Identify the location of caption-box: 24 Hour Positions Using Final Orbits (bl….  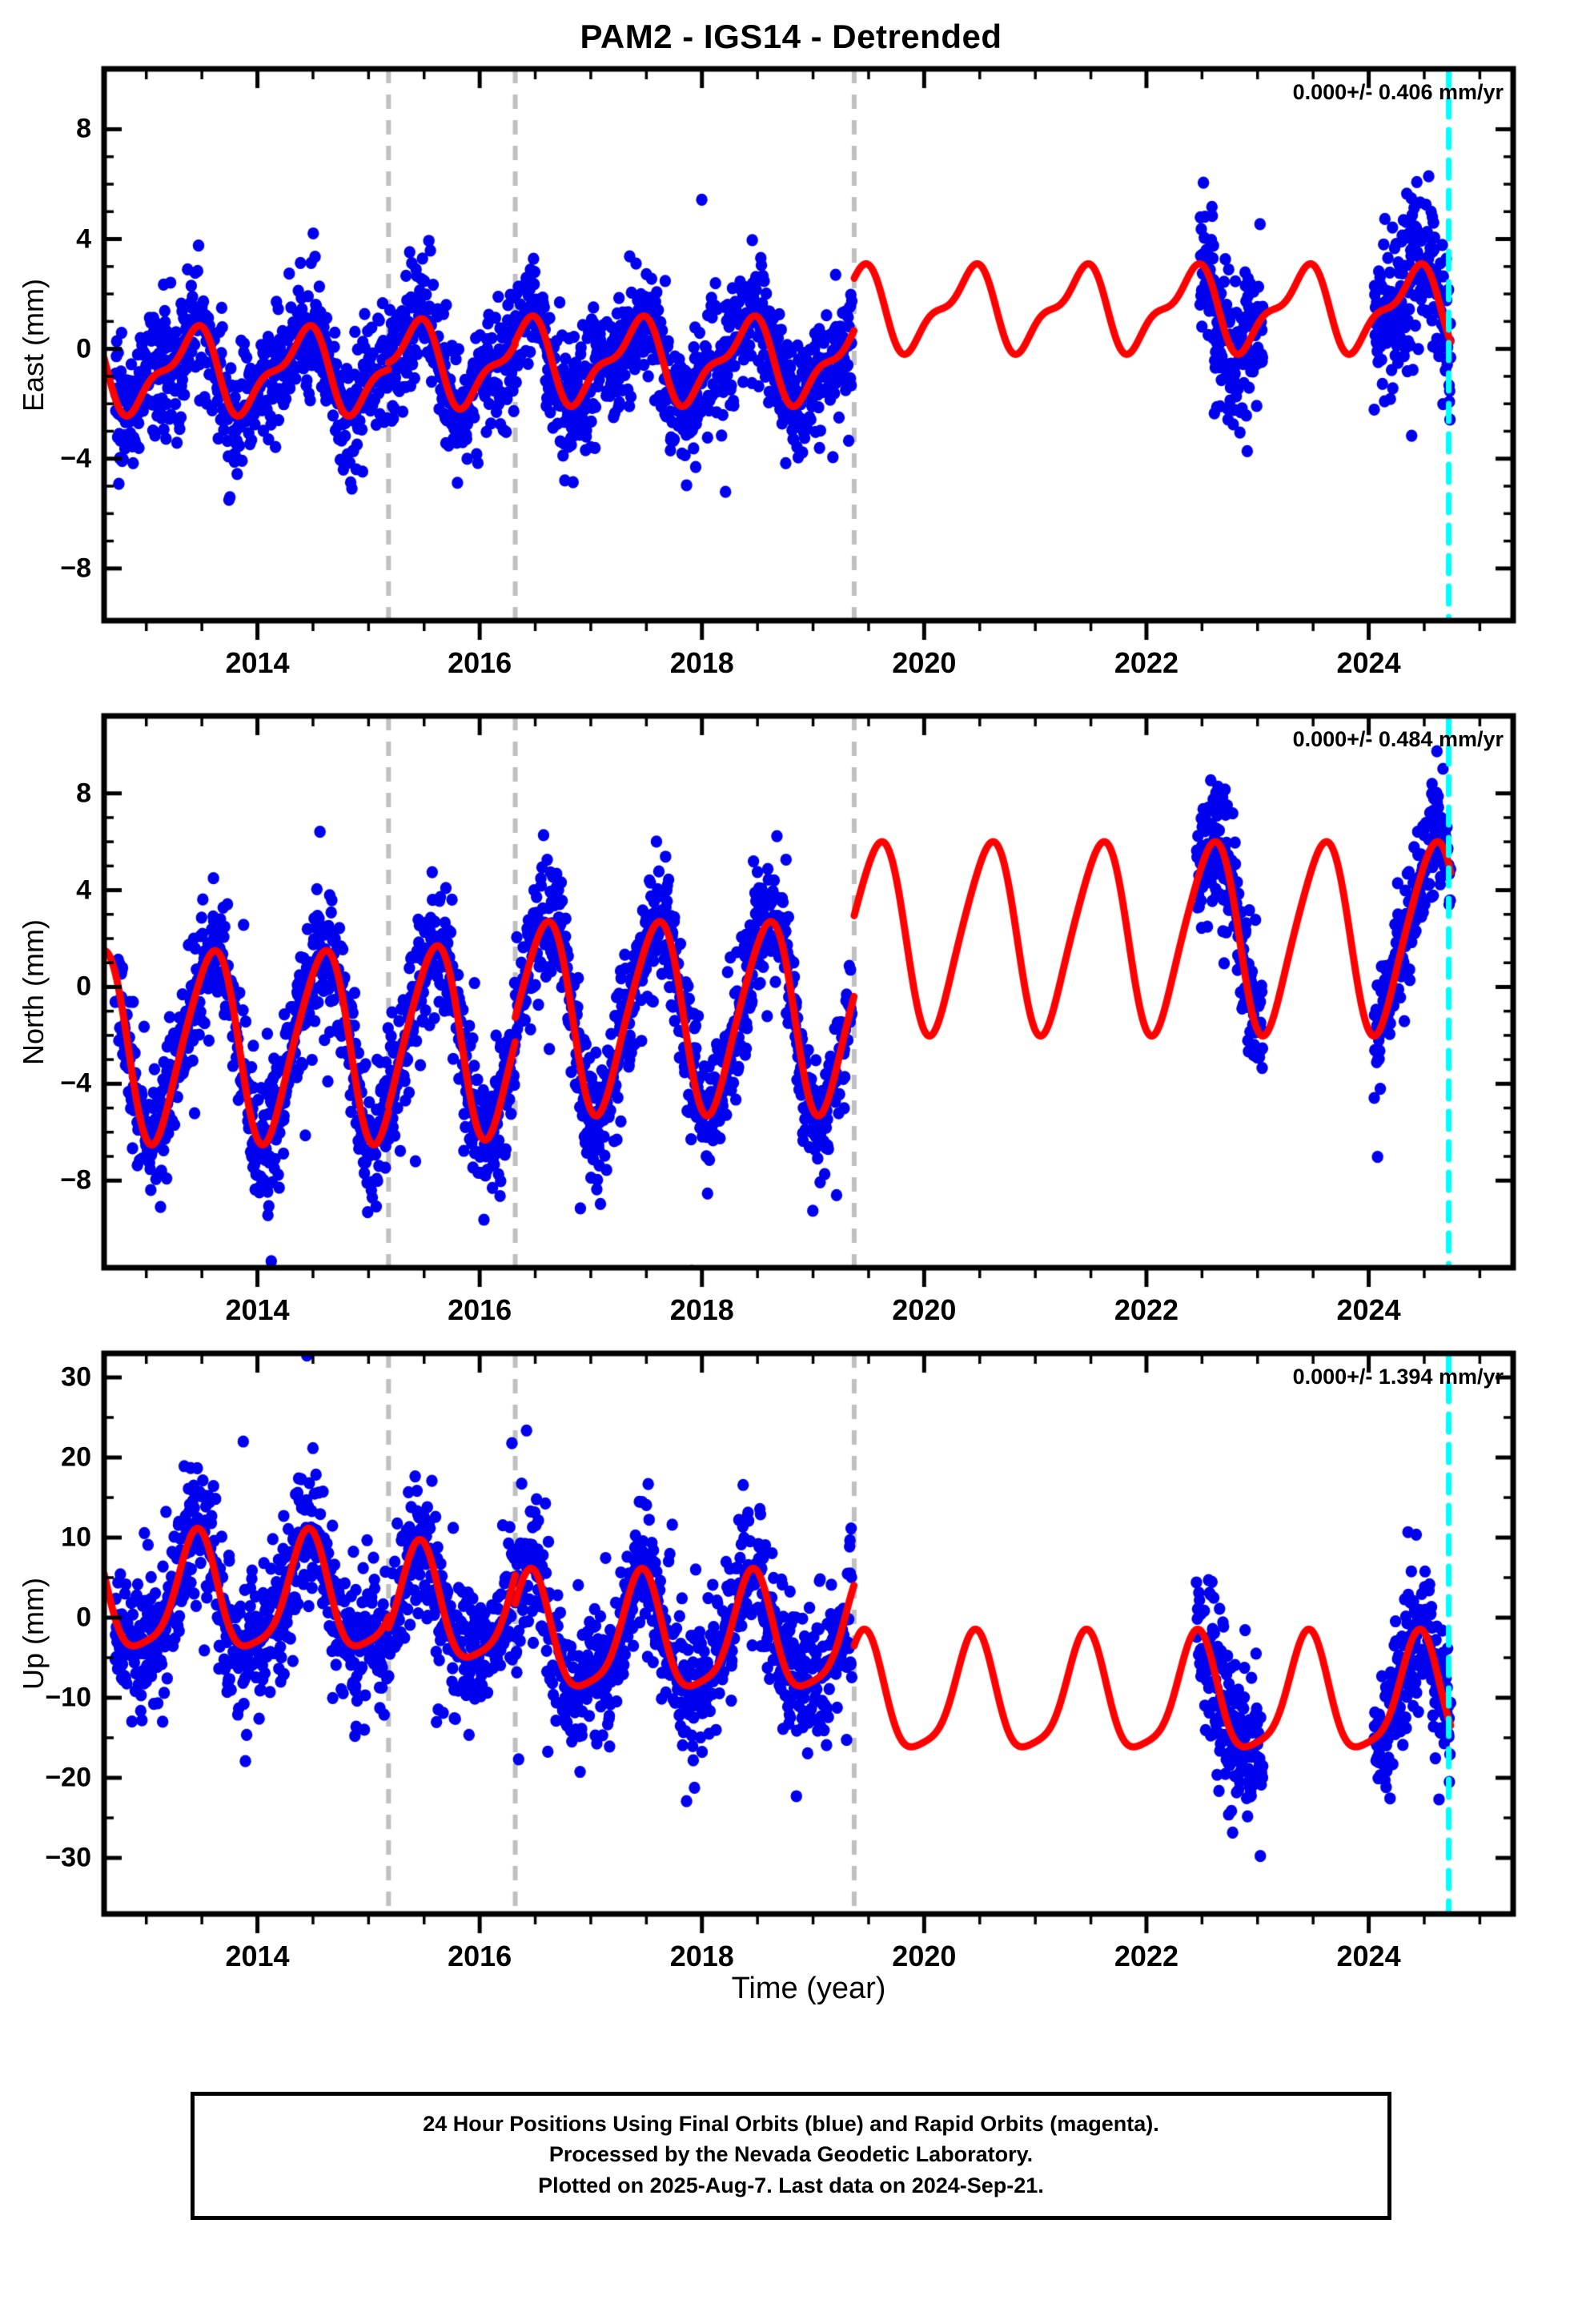
(791, 2156).